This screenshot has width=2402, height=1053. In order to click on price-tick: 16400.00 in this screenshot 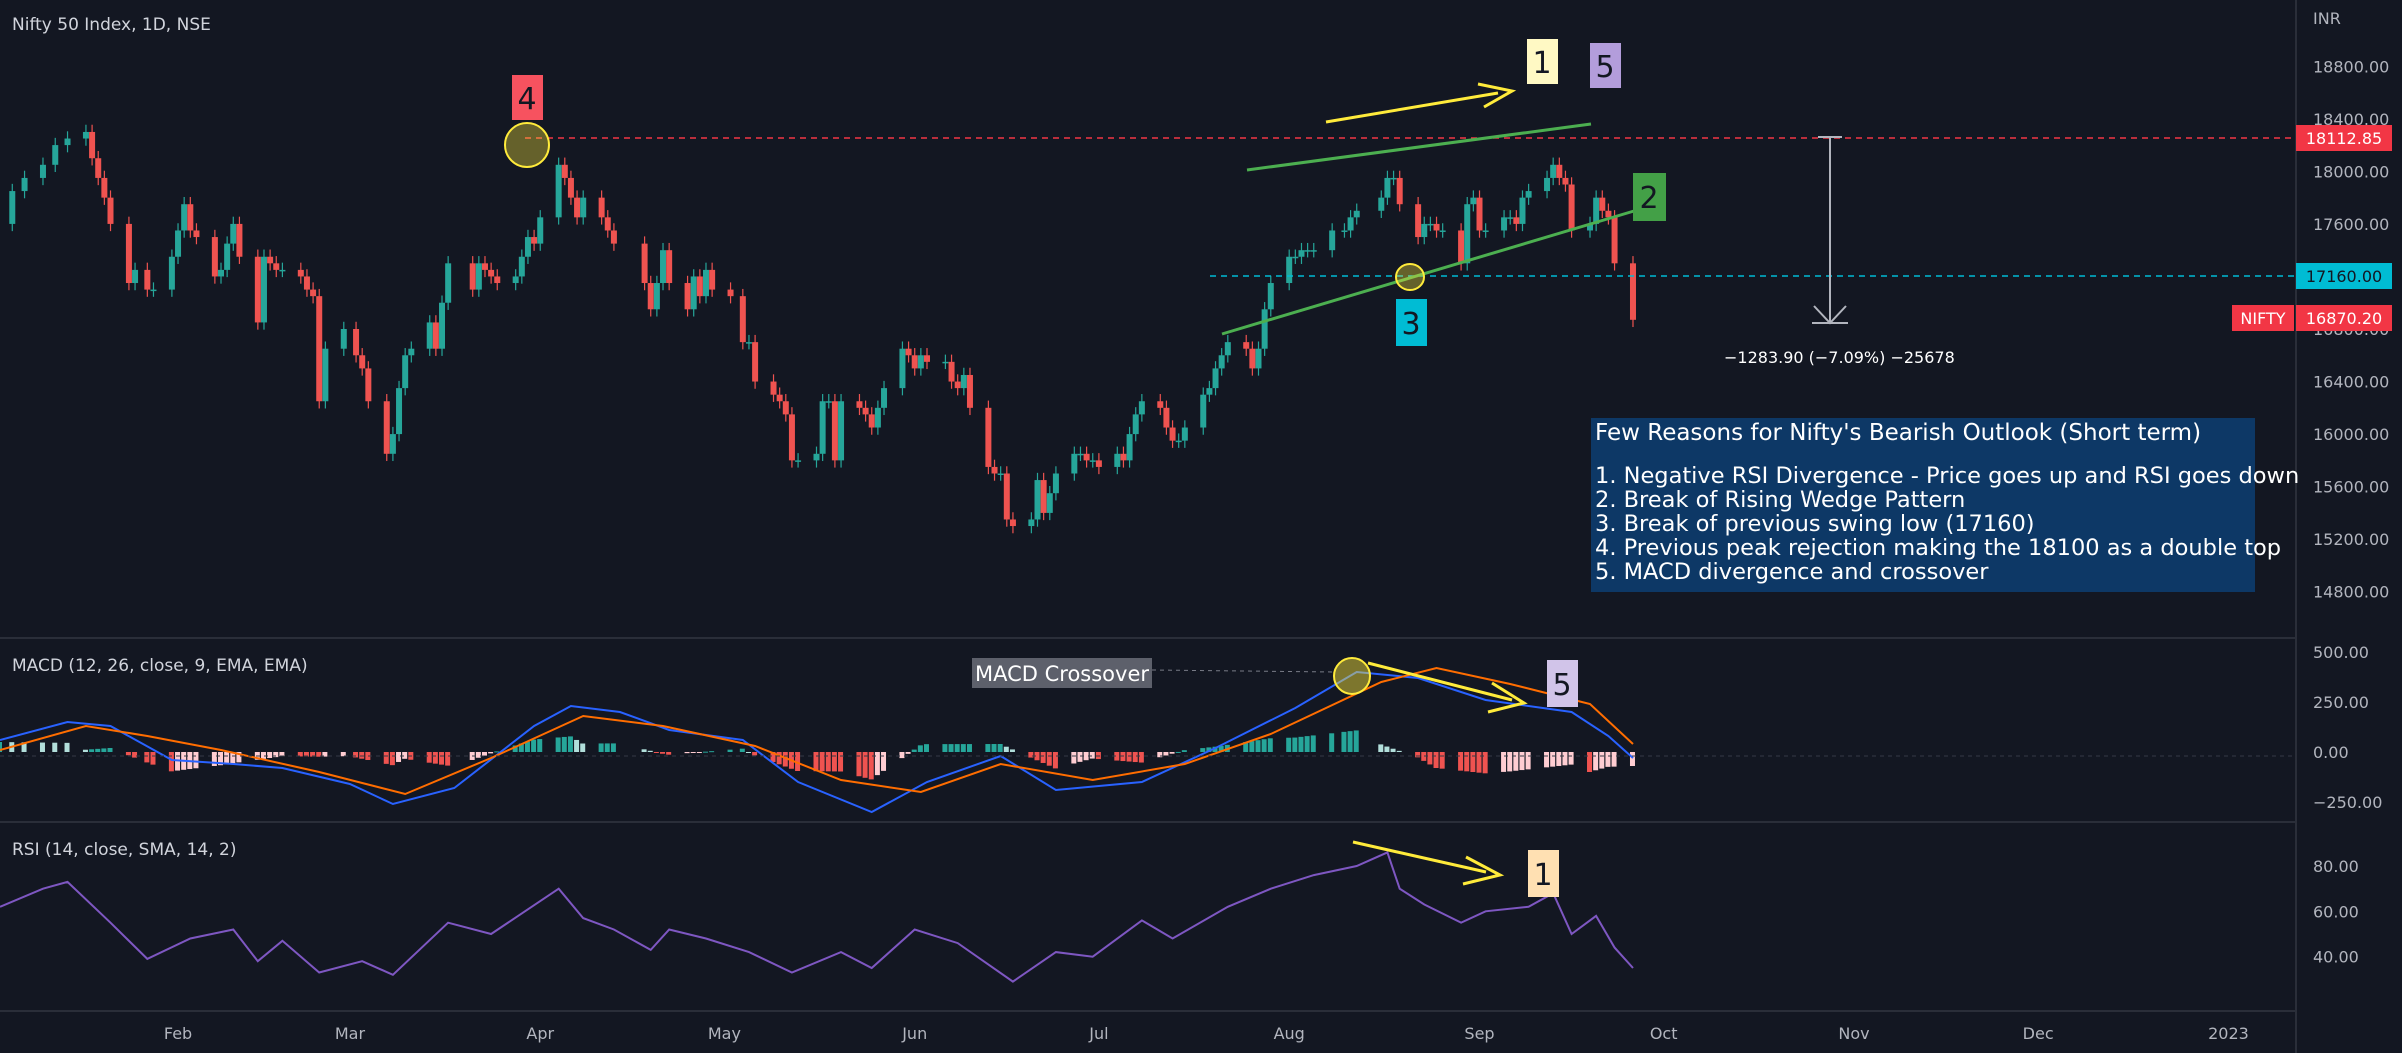, I will do `click(2351, 382)`.